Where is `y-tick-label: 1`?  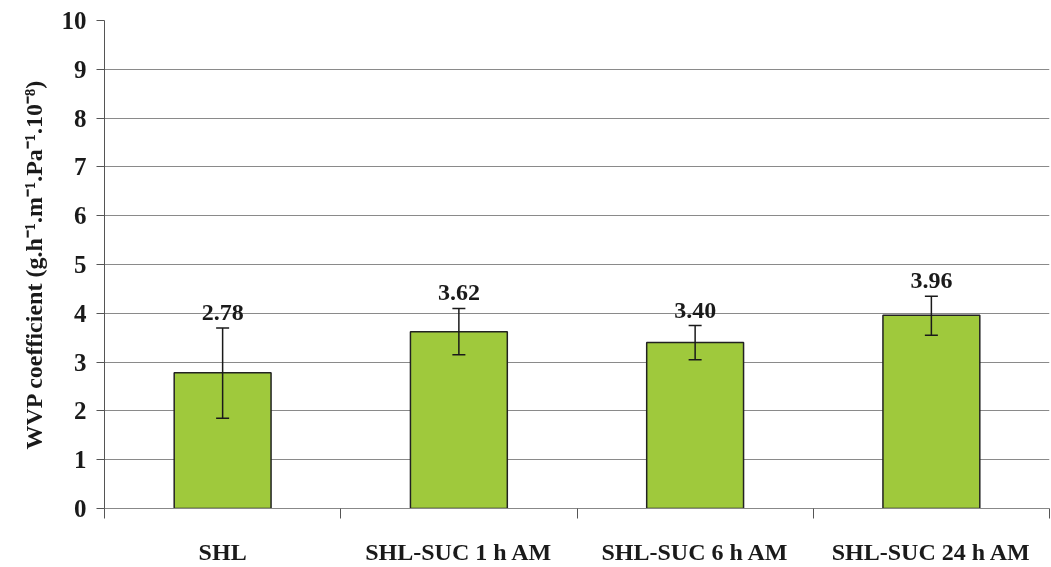 y-tick-label: 1 is located at coordinates (80, 460).